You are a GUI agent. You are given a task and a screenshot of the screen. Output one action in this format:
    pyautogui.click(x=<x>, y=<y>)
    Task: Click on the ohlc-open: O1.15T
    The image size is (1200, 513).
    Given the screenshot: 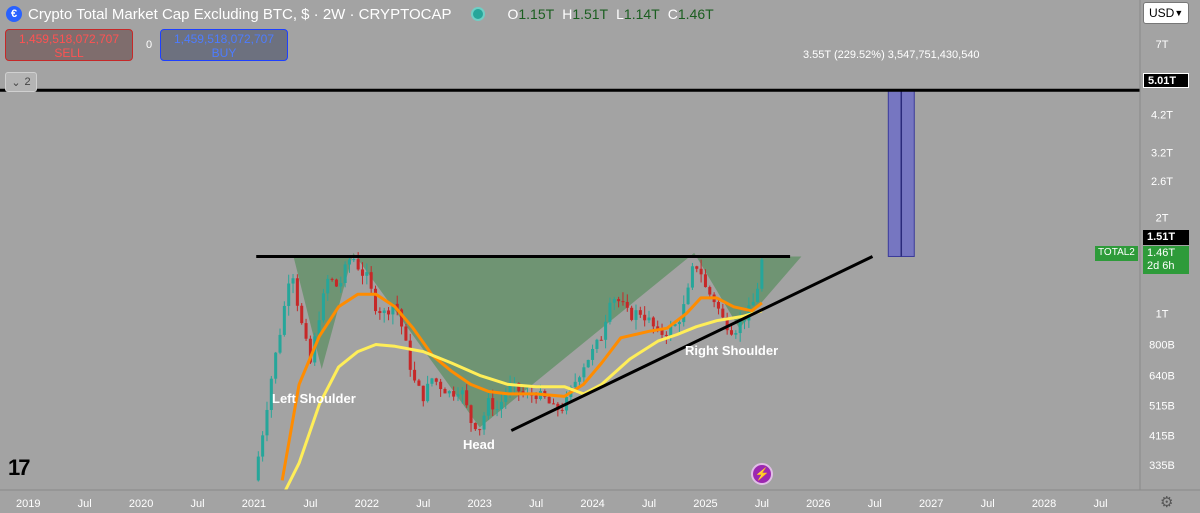 What is the action you would take?
    pyautogui.click(x=531, y=14)
    